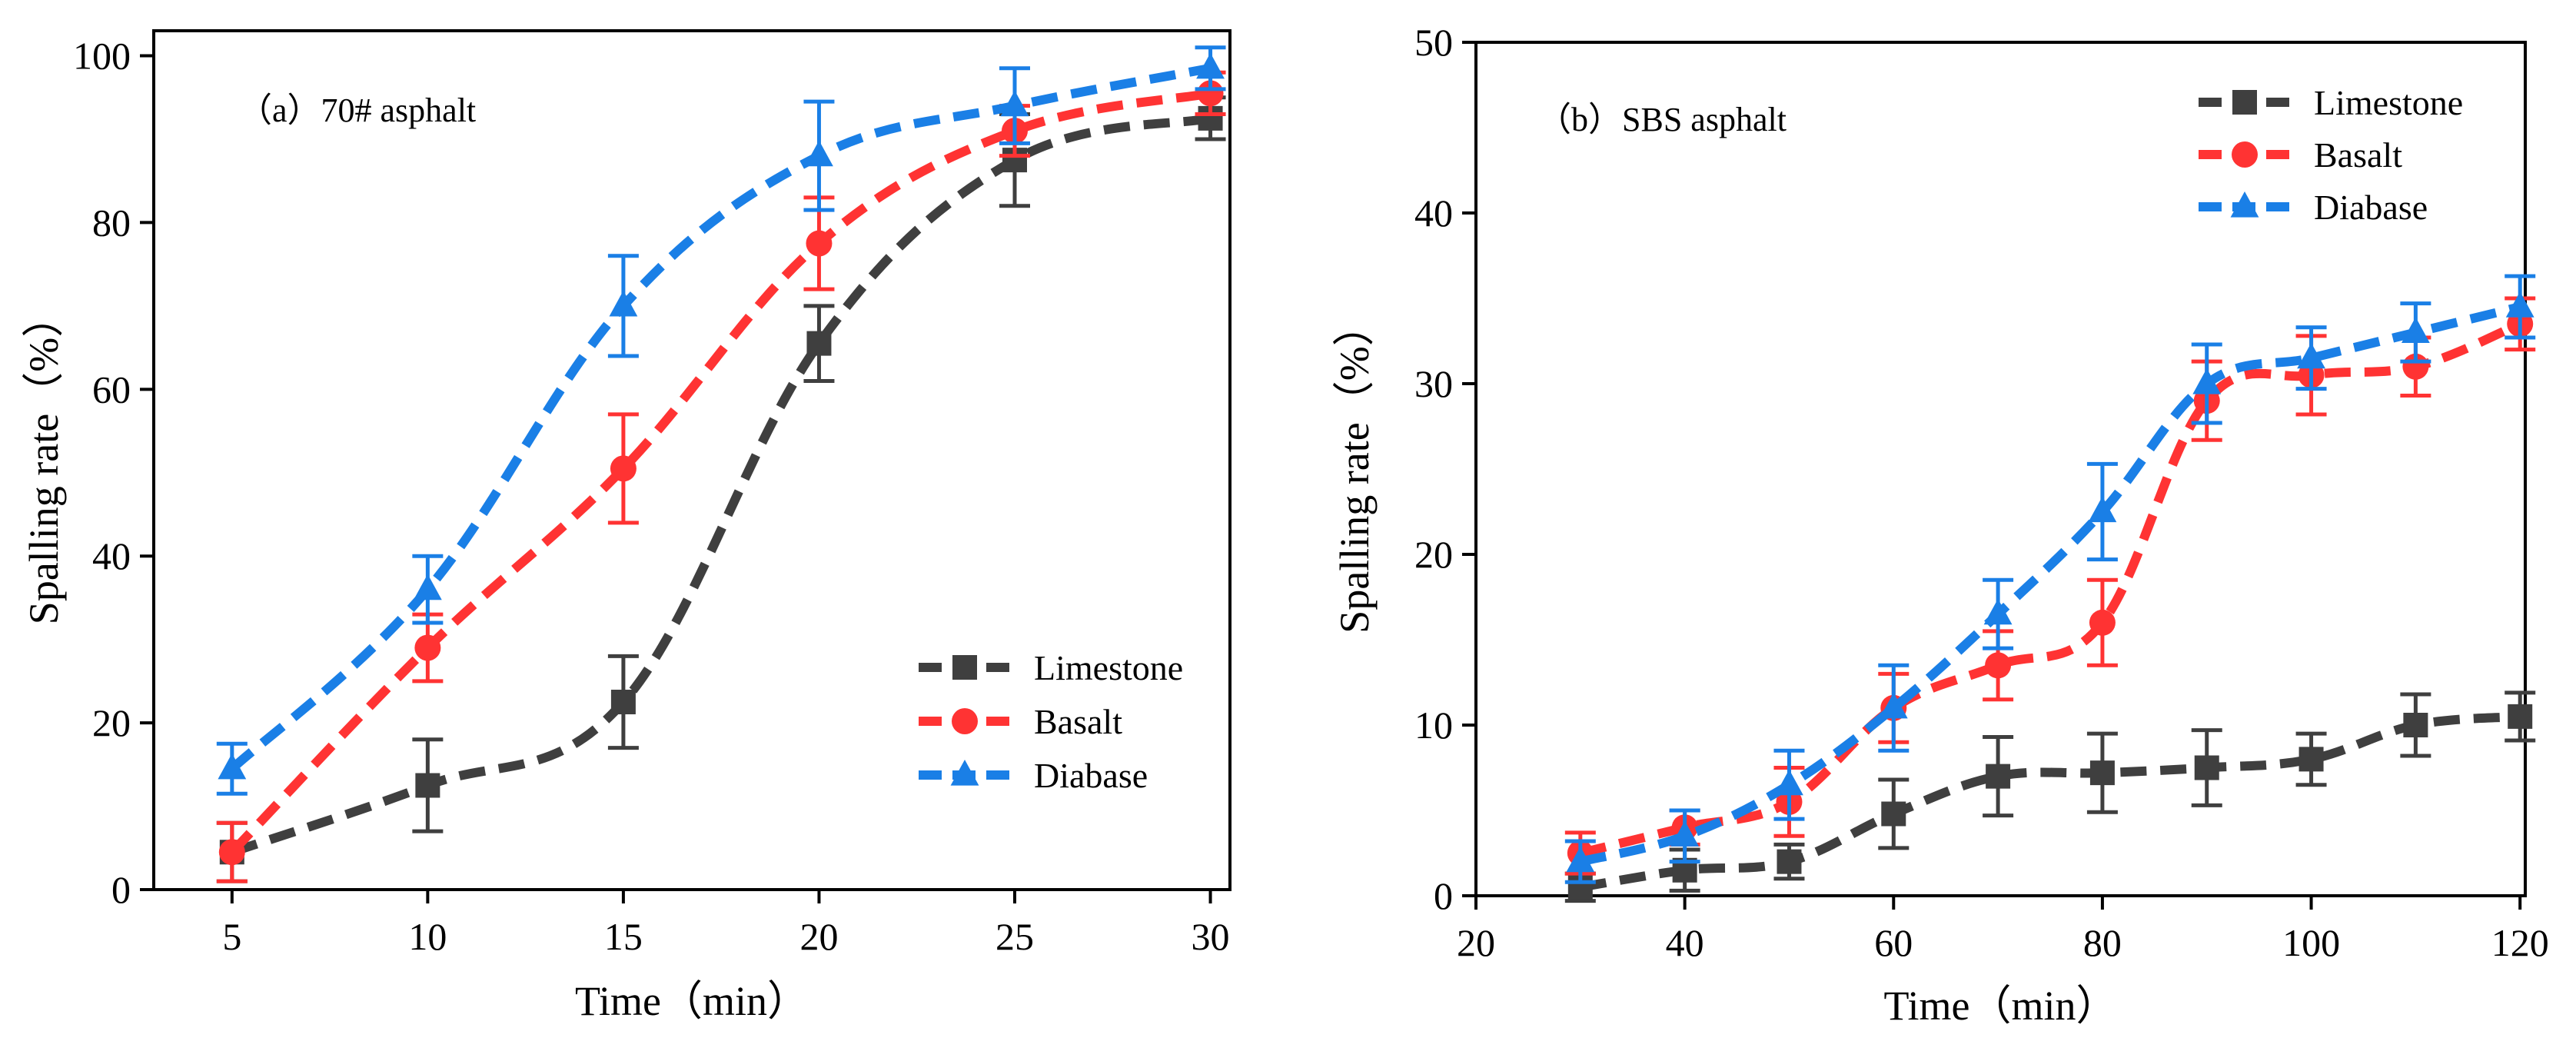 Image resolution: width=2576 pixels, height=1058 pixels. What do you see at coordinates (1211, 937) in the screenshot?
I see `x-tick-label: 30` at bounding box center [1211, 937].